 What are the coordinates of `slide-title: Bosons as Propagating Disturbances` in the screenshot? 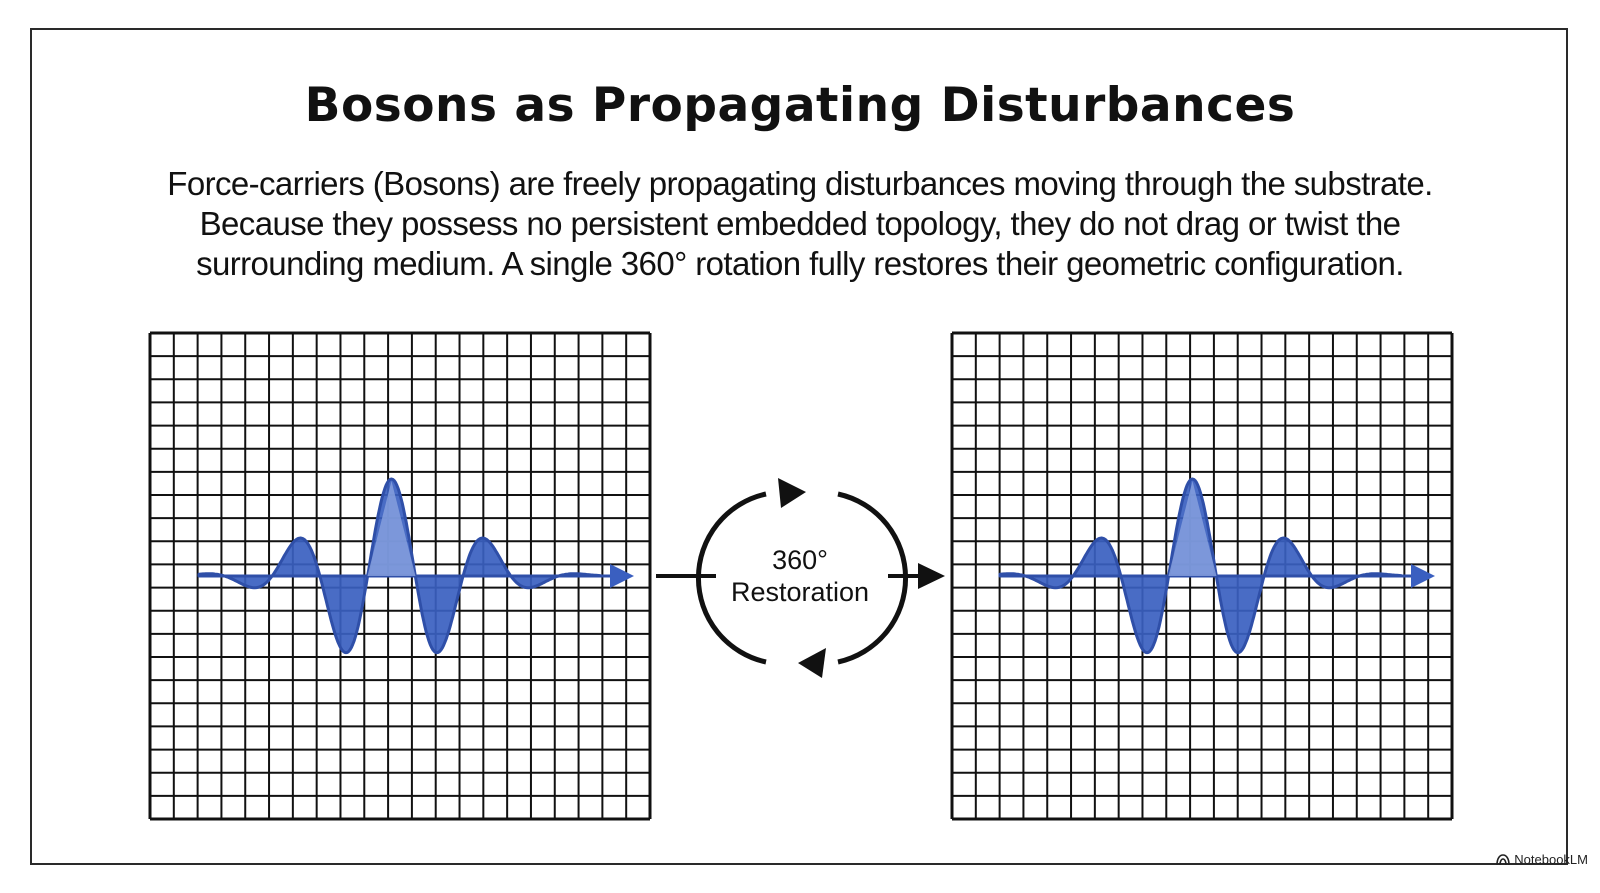 It's located at (800, 105).